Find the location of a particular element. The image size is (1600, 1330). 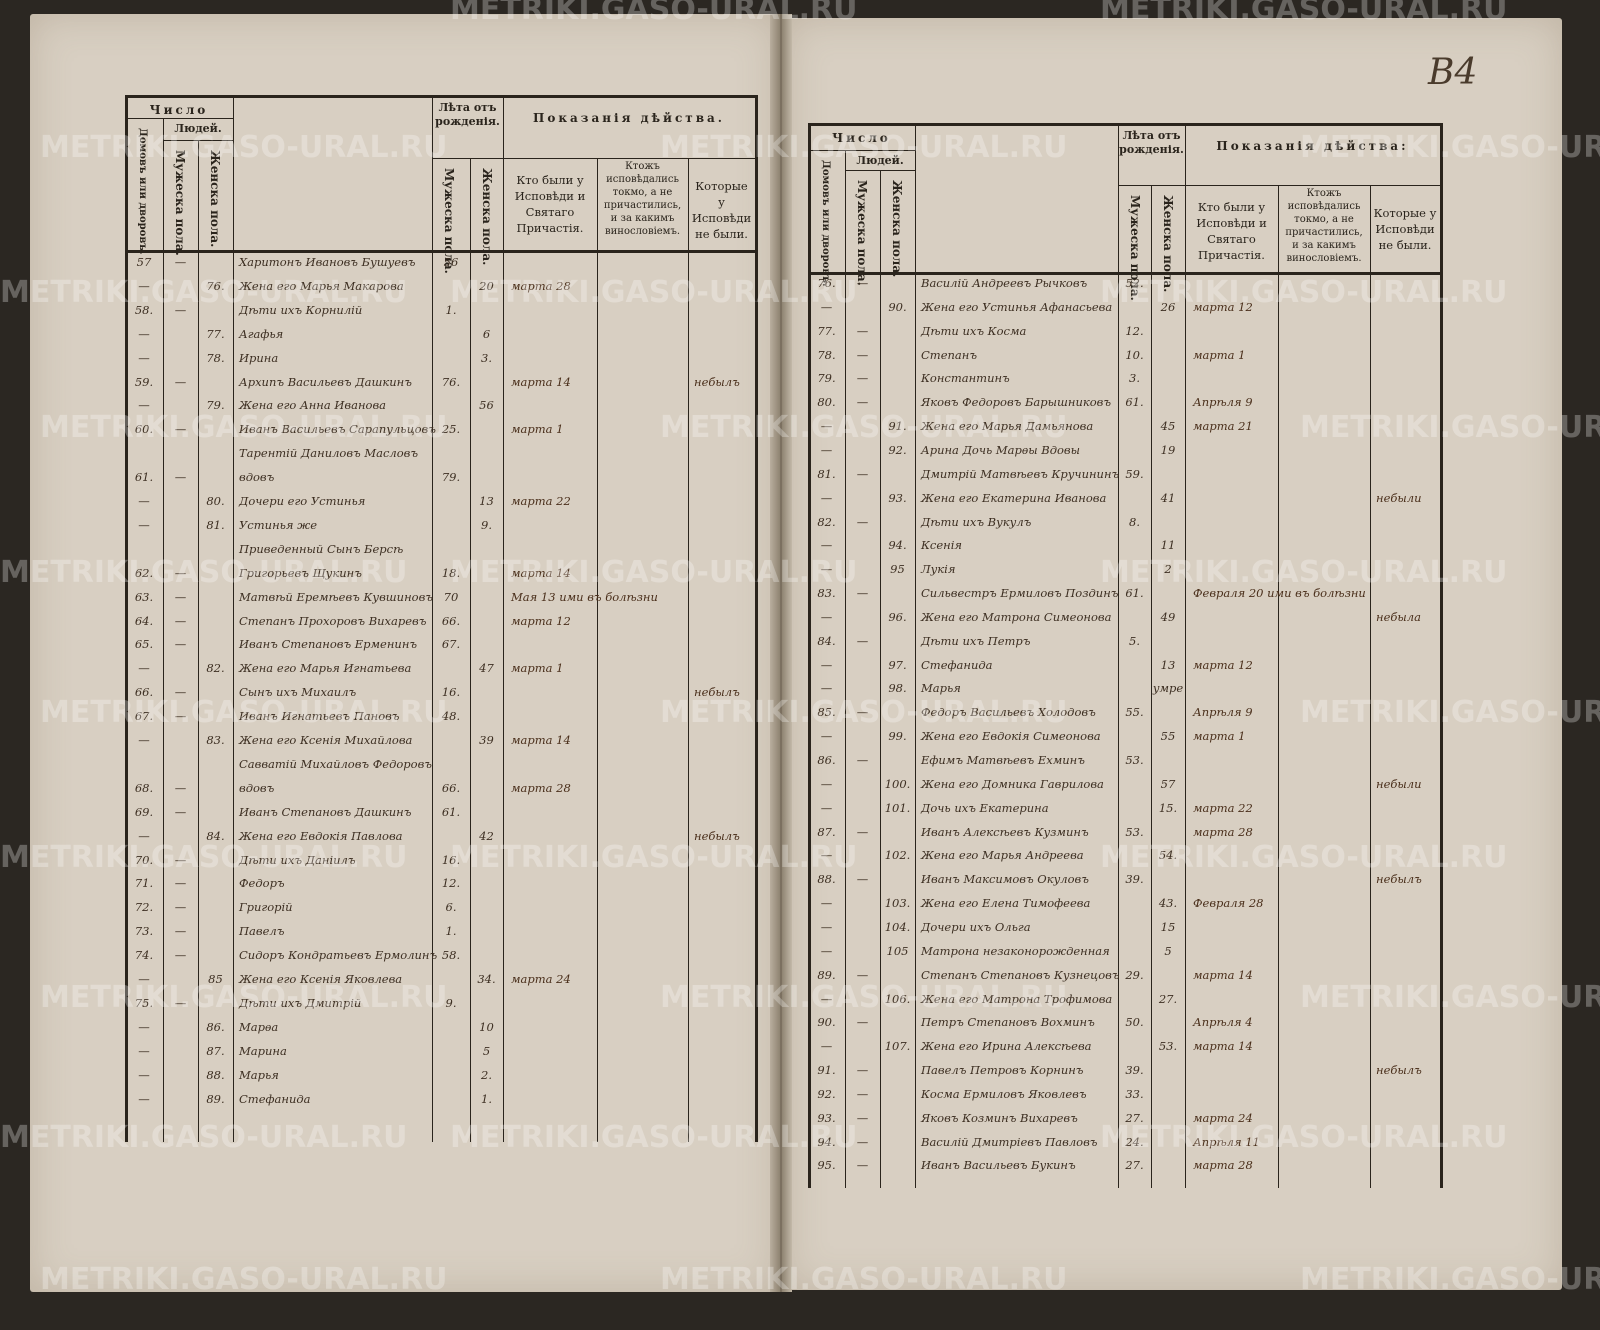

female-number: 102. is located at coordinates (897, 855).